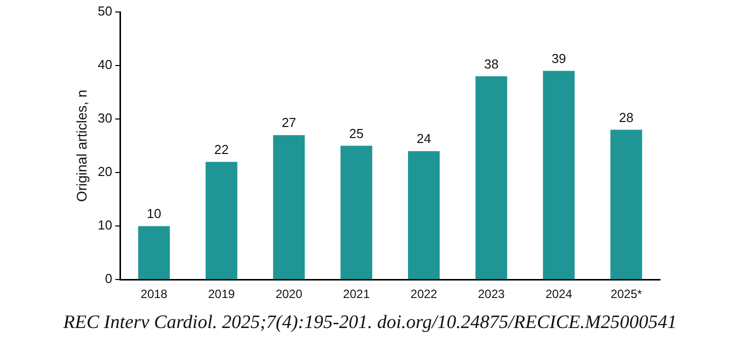 The image size is (740, 349). What do you see at coordinates (154, 214) in the screenshot?
I see `data-label: 10` at bounding box center [154, 214].